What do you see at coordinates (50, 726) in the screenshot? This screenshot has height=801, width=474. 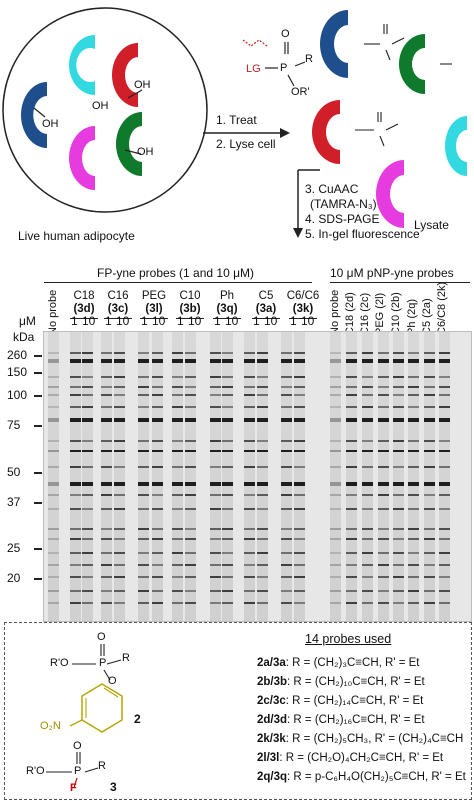 I see `c2-o2n: O₂N` at bounding box center [50, 726].